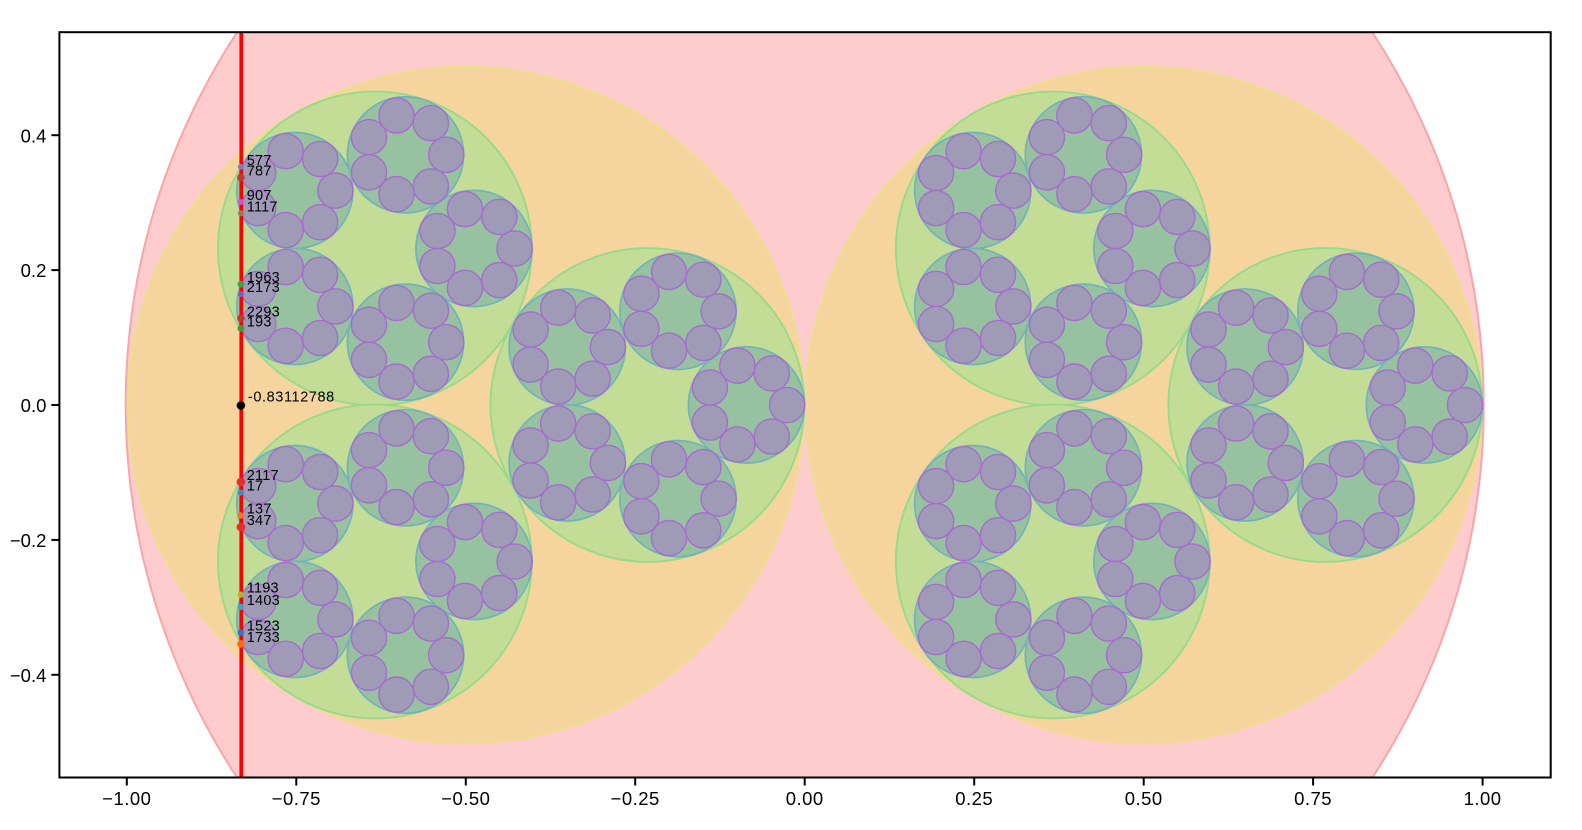 The width and height of the screenshot is (1582, 830). Describe the element at coordinates (259, 161) in the screenshot. I see `svg-text: 577` at that location.